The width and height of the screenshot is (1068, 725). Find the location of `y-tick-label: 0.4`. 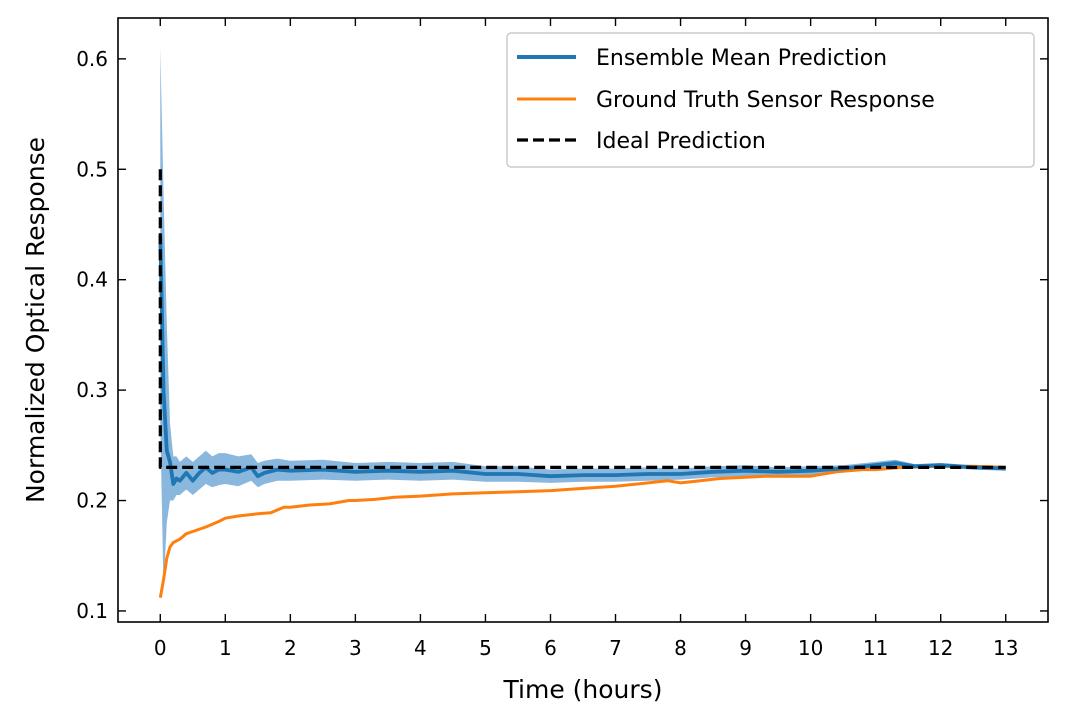

y-tick-label: 0.4 is located at coordinates (92, 280).